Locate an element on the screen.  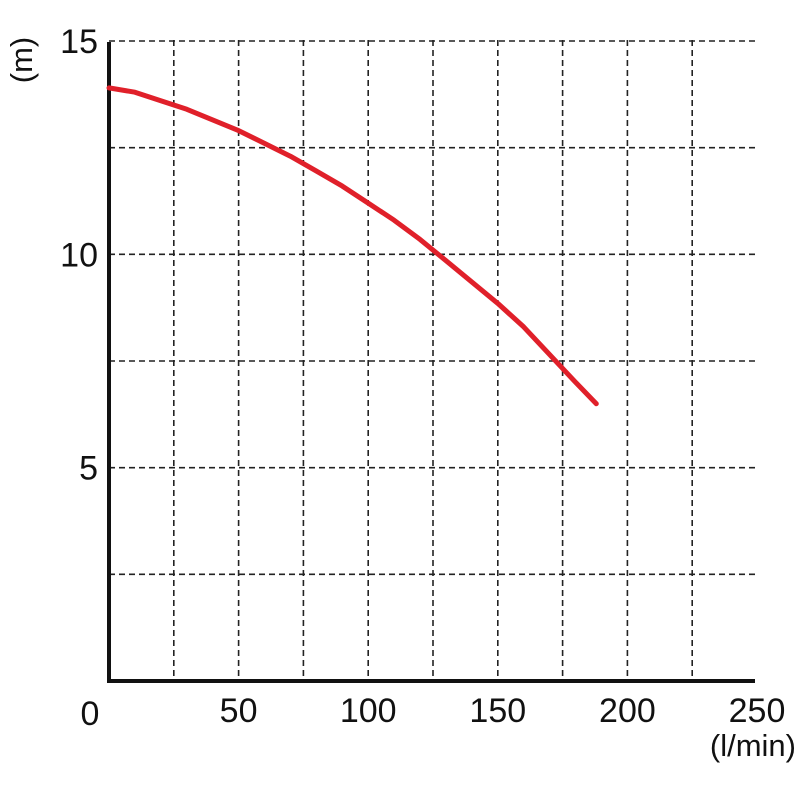
x-tick-label: 200 is located at coordinates (627, 711).